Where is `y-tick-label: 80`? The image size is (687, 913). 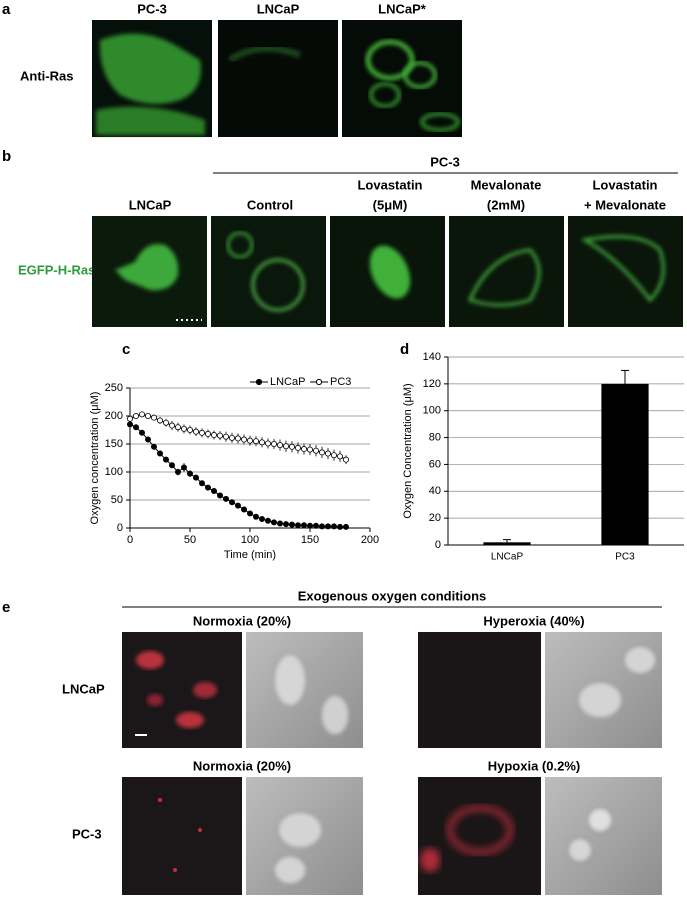
y-tick-label: 80 is located at coordinates (435, 437).